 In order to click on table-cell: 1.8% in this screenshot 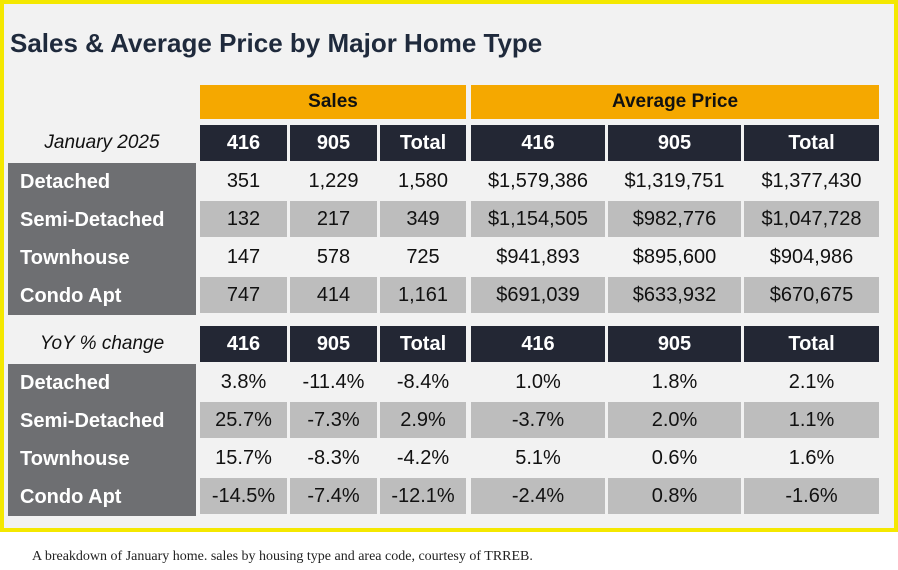, I will do `click(674, 382)`.